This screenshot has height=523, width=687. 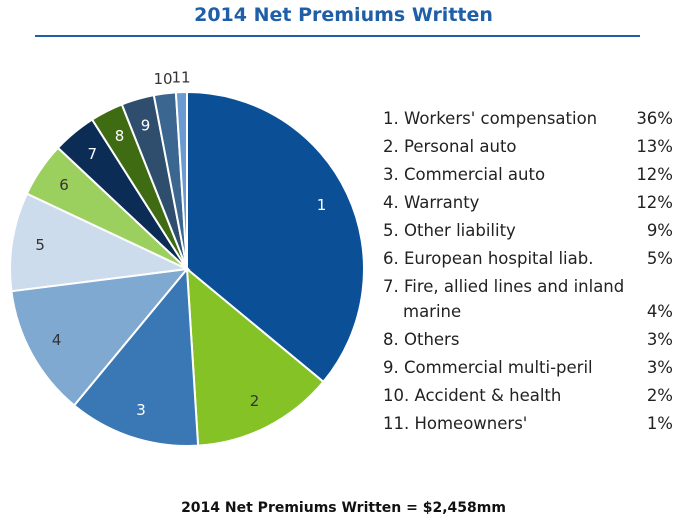 I want to click on slice-label: 3, so click(x=141, y=410).